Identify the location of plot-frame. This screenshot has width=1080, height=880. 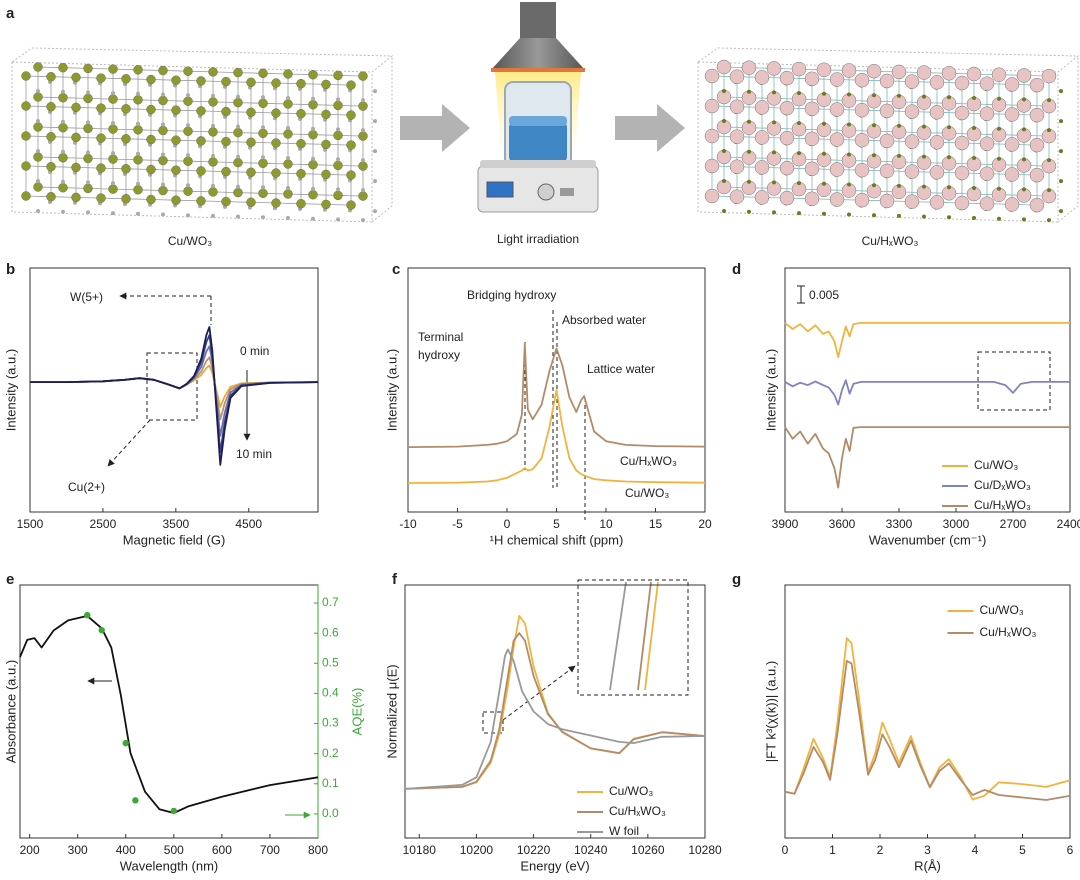
(927, 711).